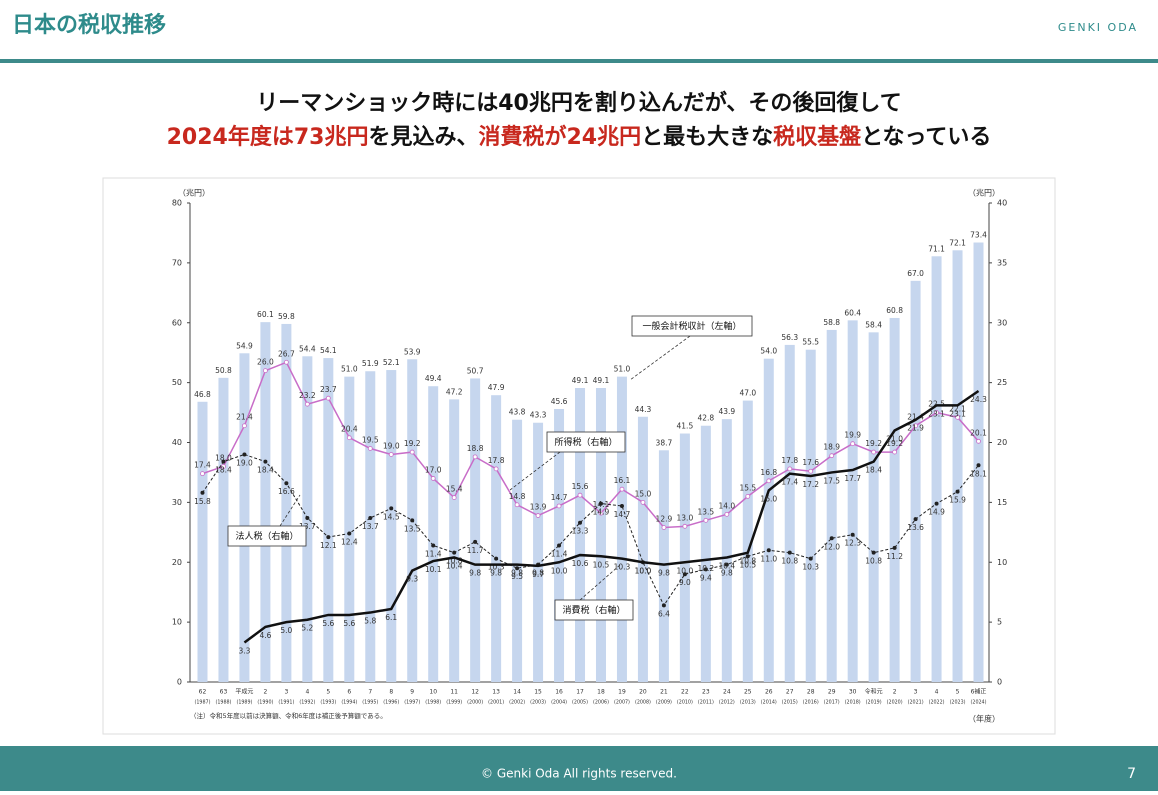 This screenshot has width=1158, height=795. I want to click on x-tick-label: 14, so click(517, 692).